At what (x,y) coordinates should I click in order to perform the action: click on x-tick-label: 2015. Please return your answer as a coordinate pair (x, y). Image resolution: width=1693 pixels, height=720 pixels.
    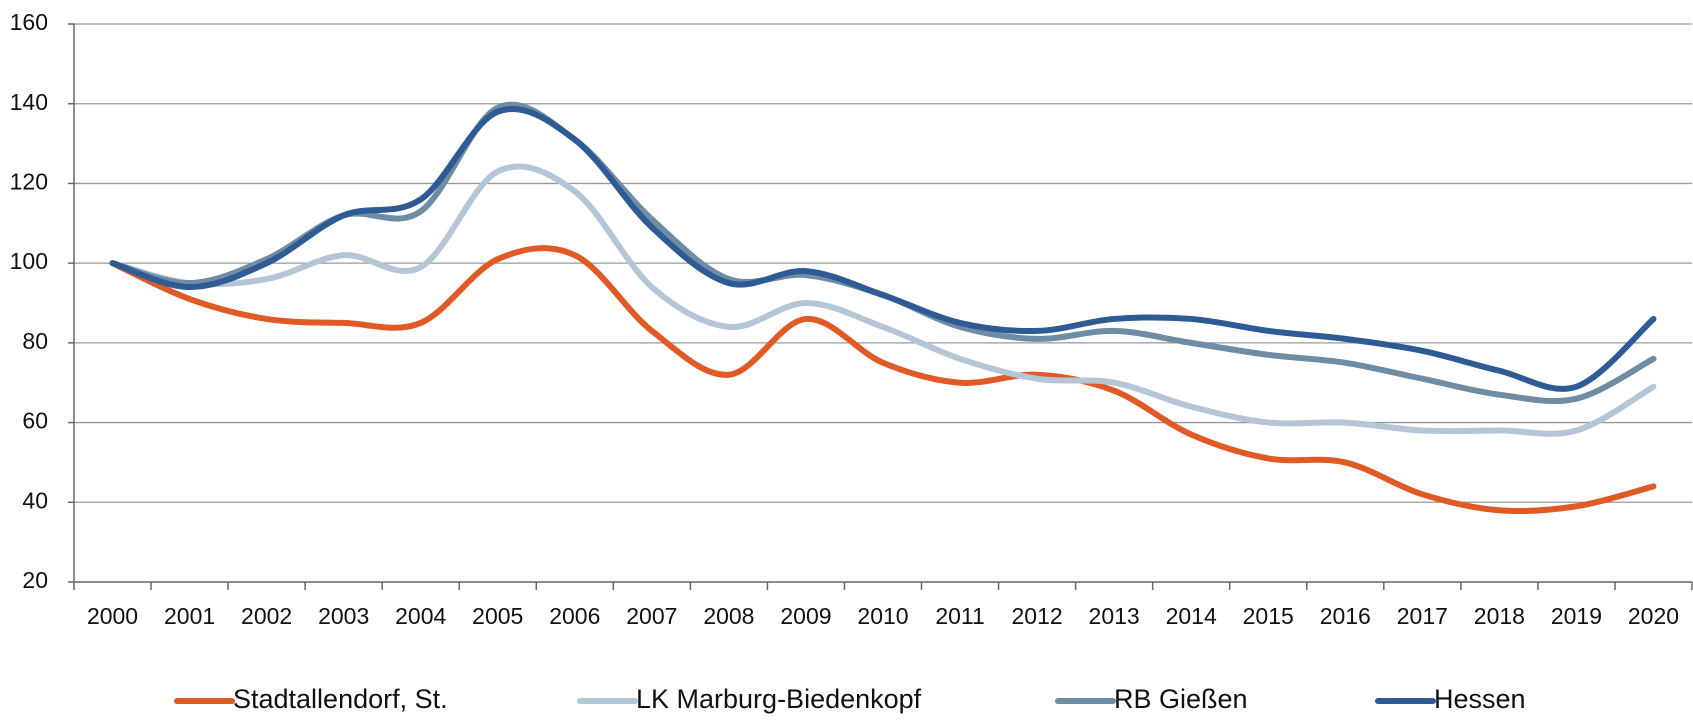
    Looking at the image, I should click on (1268, 616).